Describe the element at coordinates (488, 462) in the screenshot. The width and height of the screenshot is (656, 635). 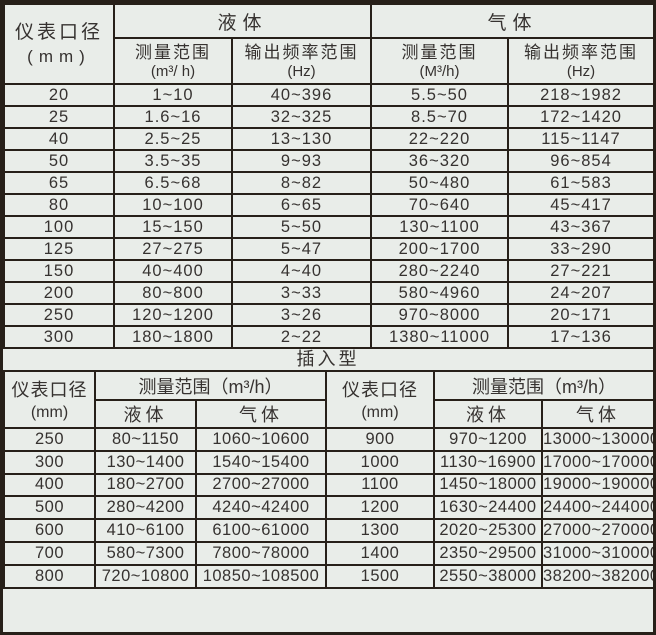
I see `cell: 1130~16900` at that location.